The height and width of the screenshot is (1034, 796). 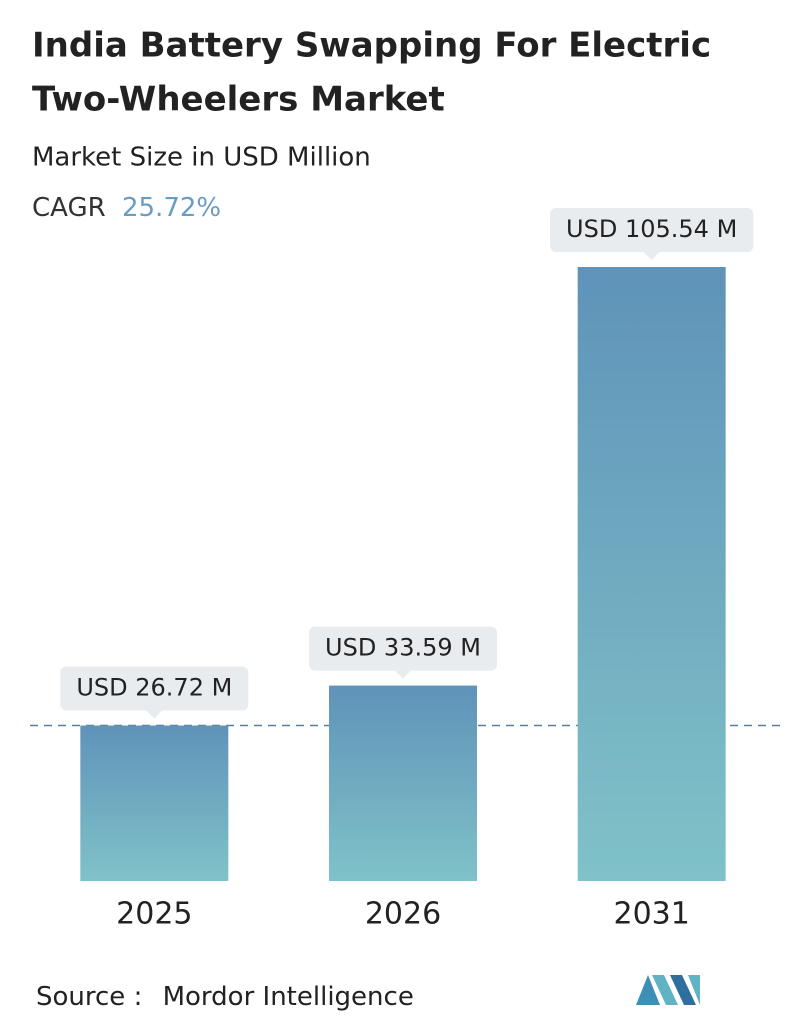 What do you see at coordinates (171, 208) in the screenshot?
I see `cagr-value: 25.72%` at bounding box center [171, 208].